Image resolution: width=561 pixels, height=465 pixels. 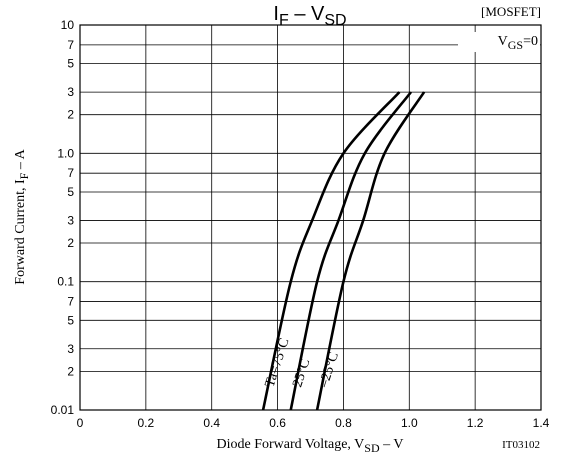 I want to click on curve-label: Ta=75°C, so click(x=278, y=362).